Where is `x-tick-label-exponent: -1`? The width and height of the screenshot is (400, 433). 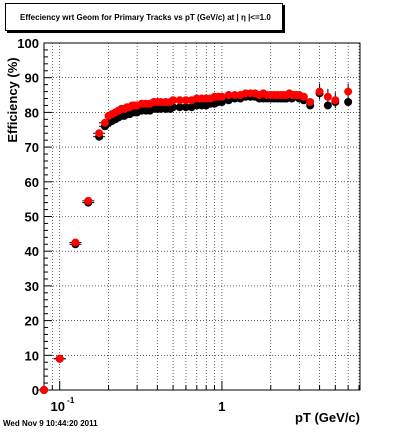 x-tick-label-exponent: -1 is located at coordinates (71, 400).